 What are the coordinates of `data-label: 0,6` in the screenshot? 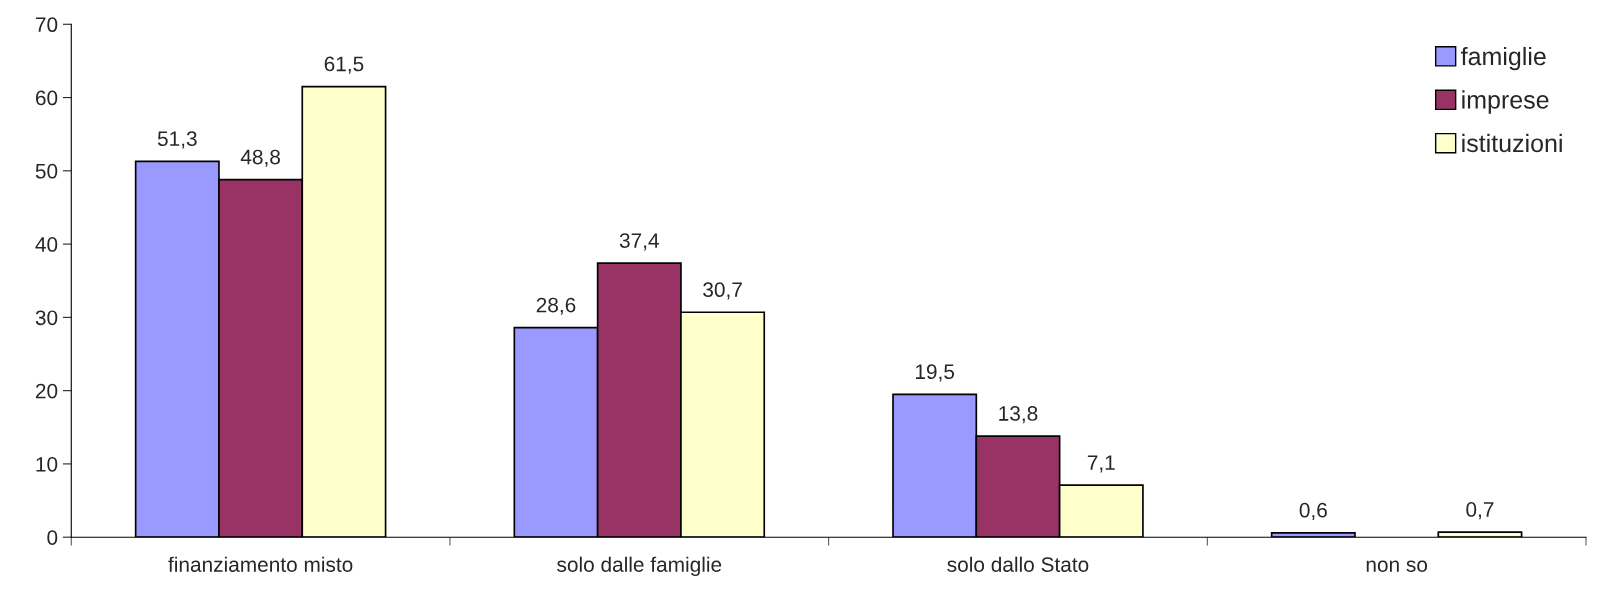 It's located at (1313, 511).